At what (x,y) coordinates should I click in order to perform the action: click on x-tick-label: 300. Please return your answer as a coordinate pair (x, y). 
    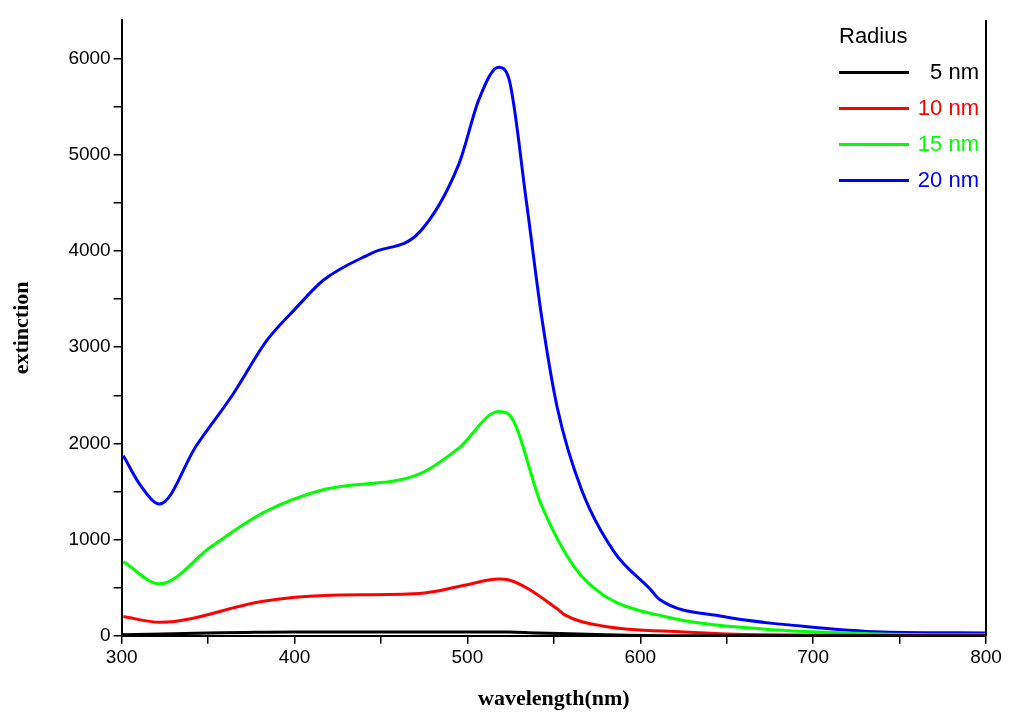
    Looking at the image, I should click on (121, 657).